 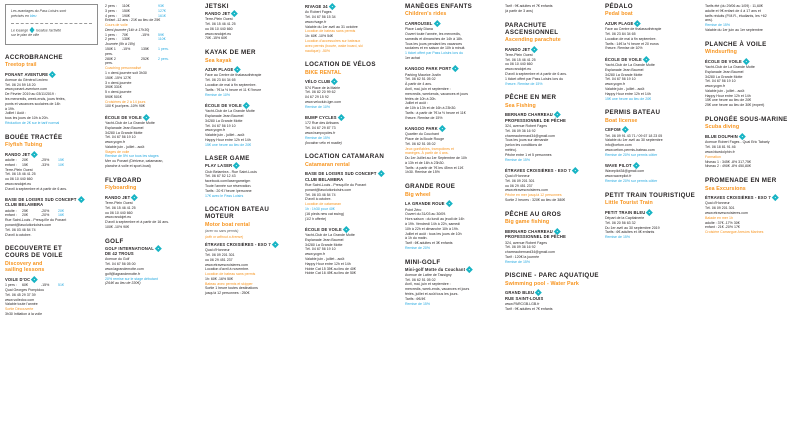 I want to click on detail-line: Tél. 06 09 201 301, so click(x=220, y=254).